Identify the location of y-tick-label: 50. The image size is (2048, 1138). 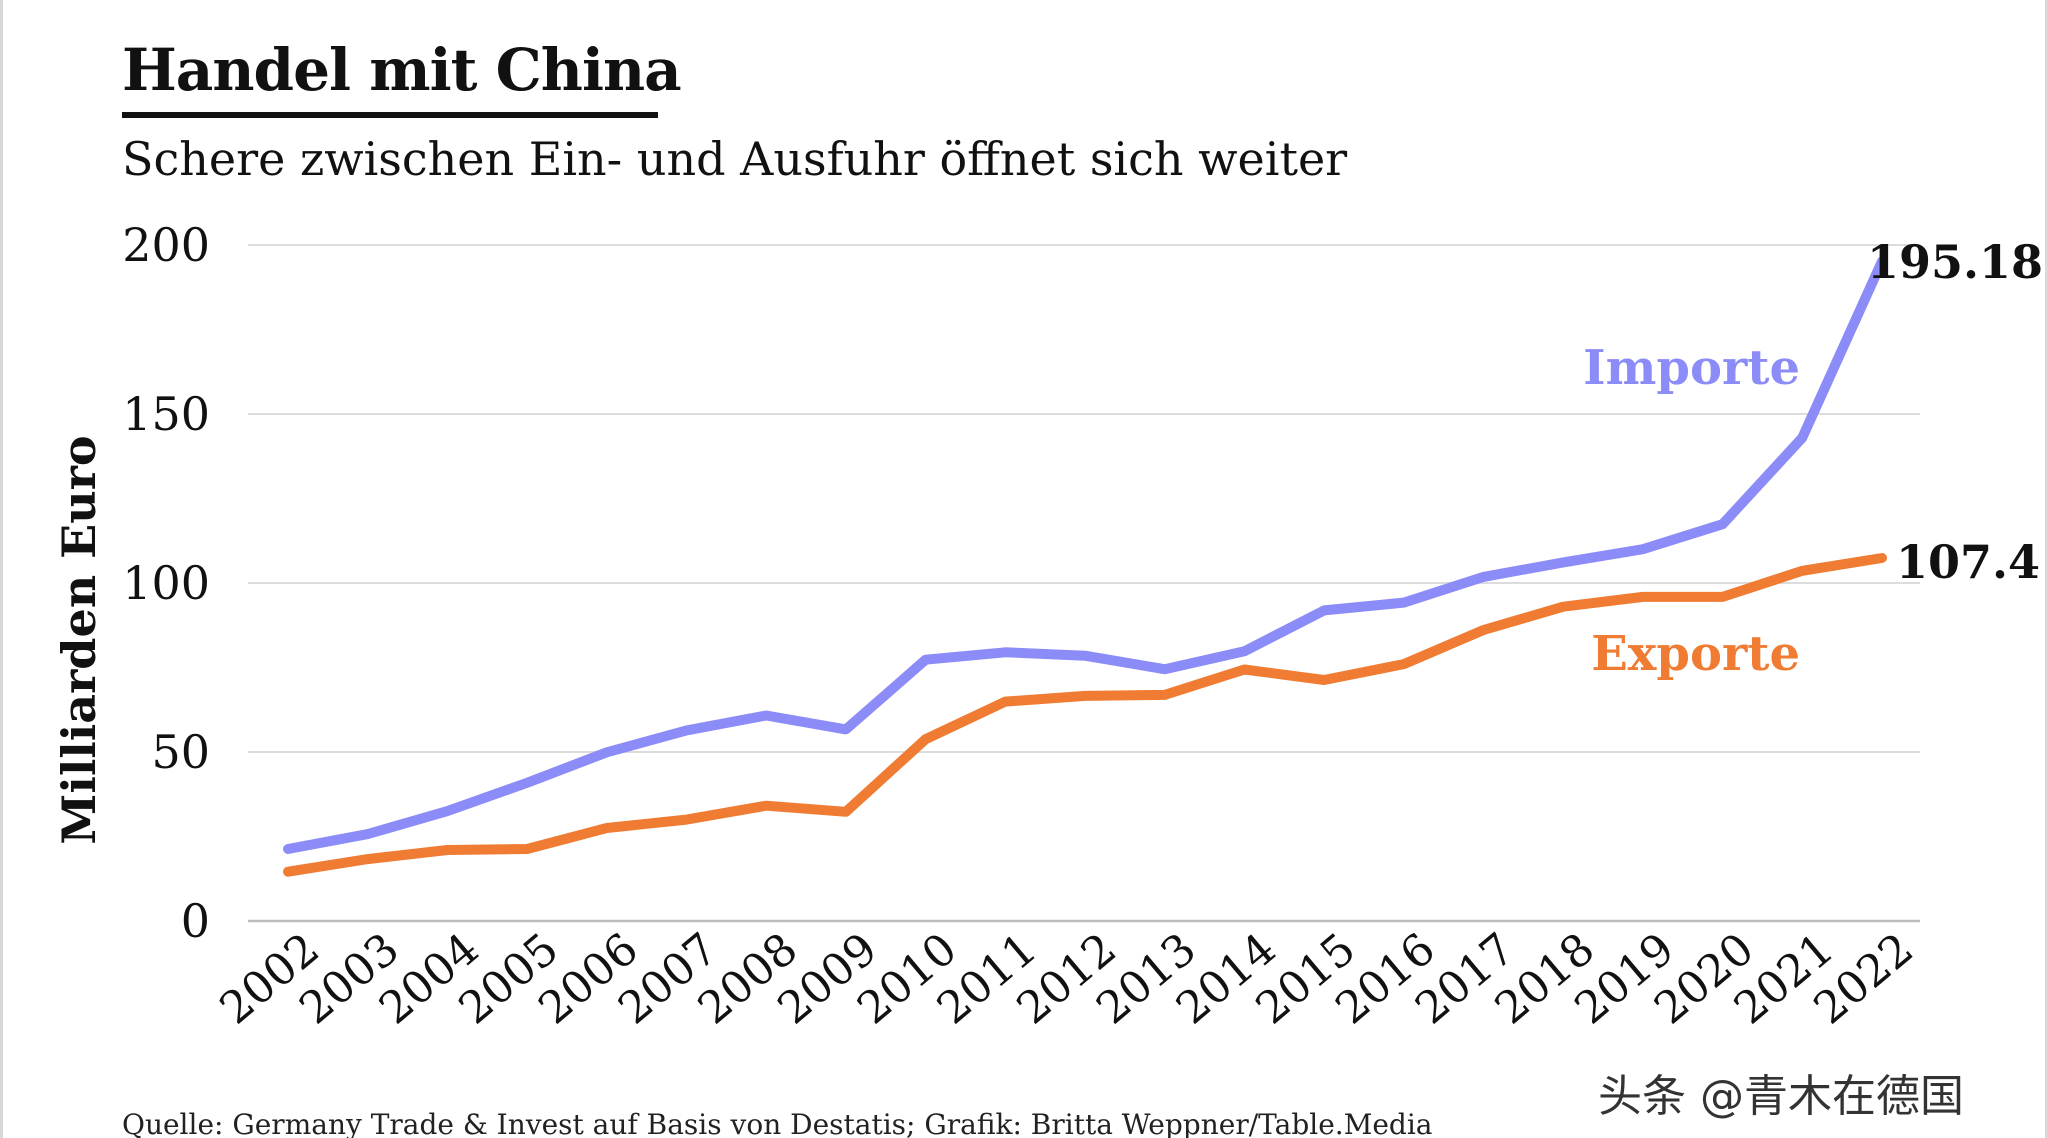
(180, 752).